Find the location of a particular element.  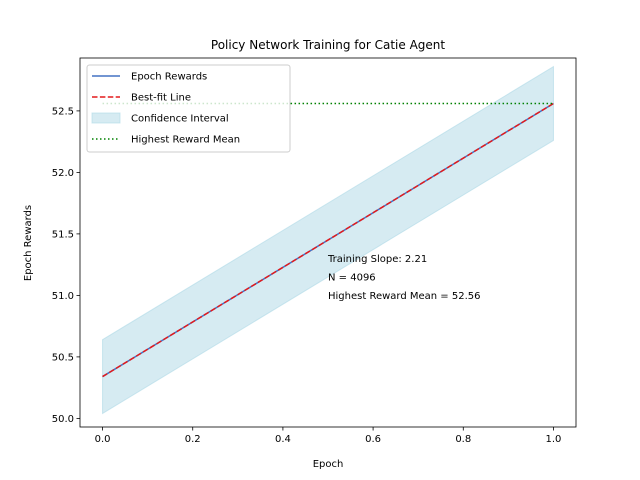

x-tick-label: 0.0 is located at coordinates (103, 439).